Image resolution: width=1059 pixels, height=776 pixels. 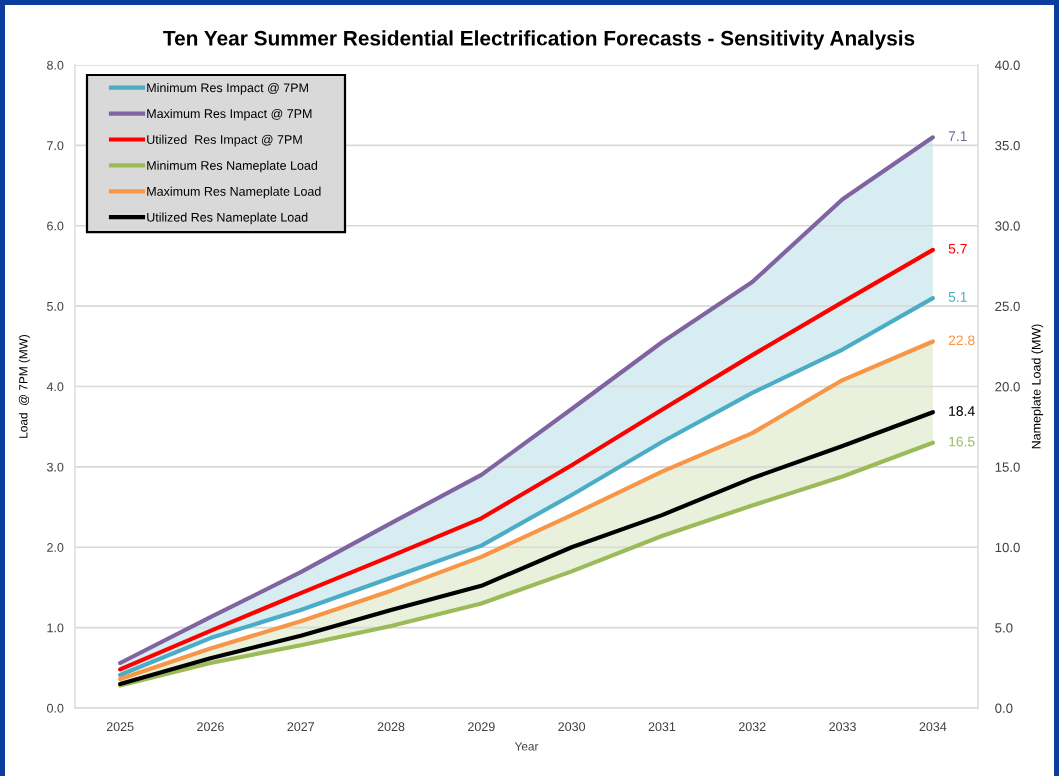 I want to click on y2-tick-label: 10.0, so click(x=1007, y=547).